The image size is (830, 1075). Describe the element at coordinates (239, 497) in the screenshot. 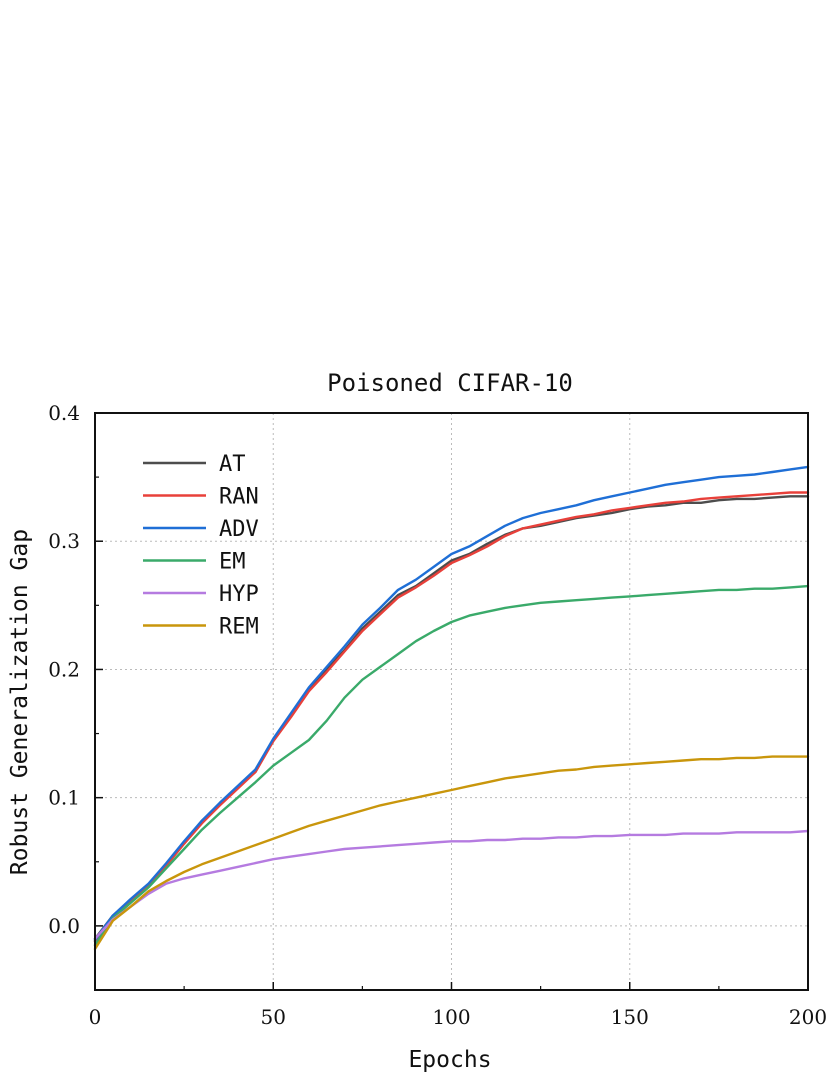

I see `legend-label-ran: RAN` at that location.